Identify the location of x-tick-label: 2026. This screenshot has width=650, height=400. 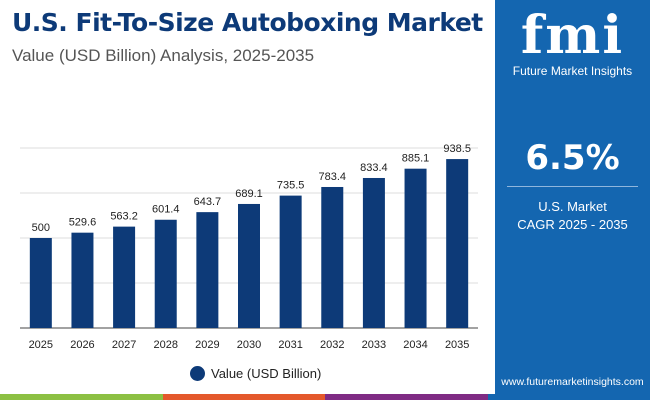
(82, 345).